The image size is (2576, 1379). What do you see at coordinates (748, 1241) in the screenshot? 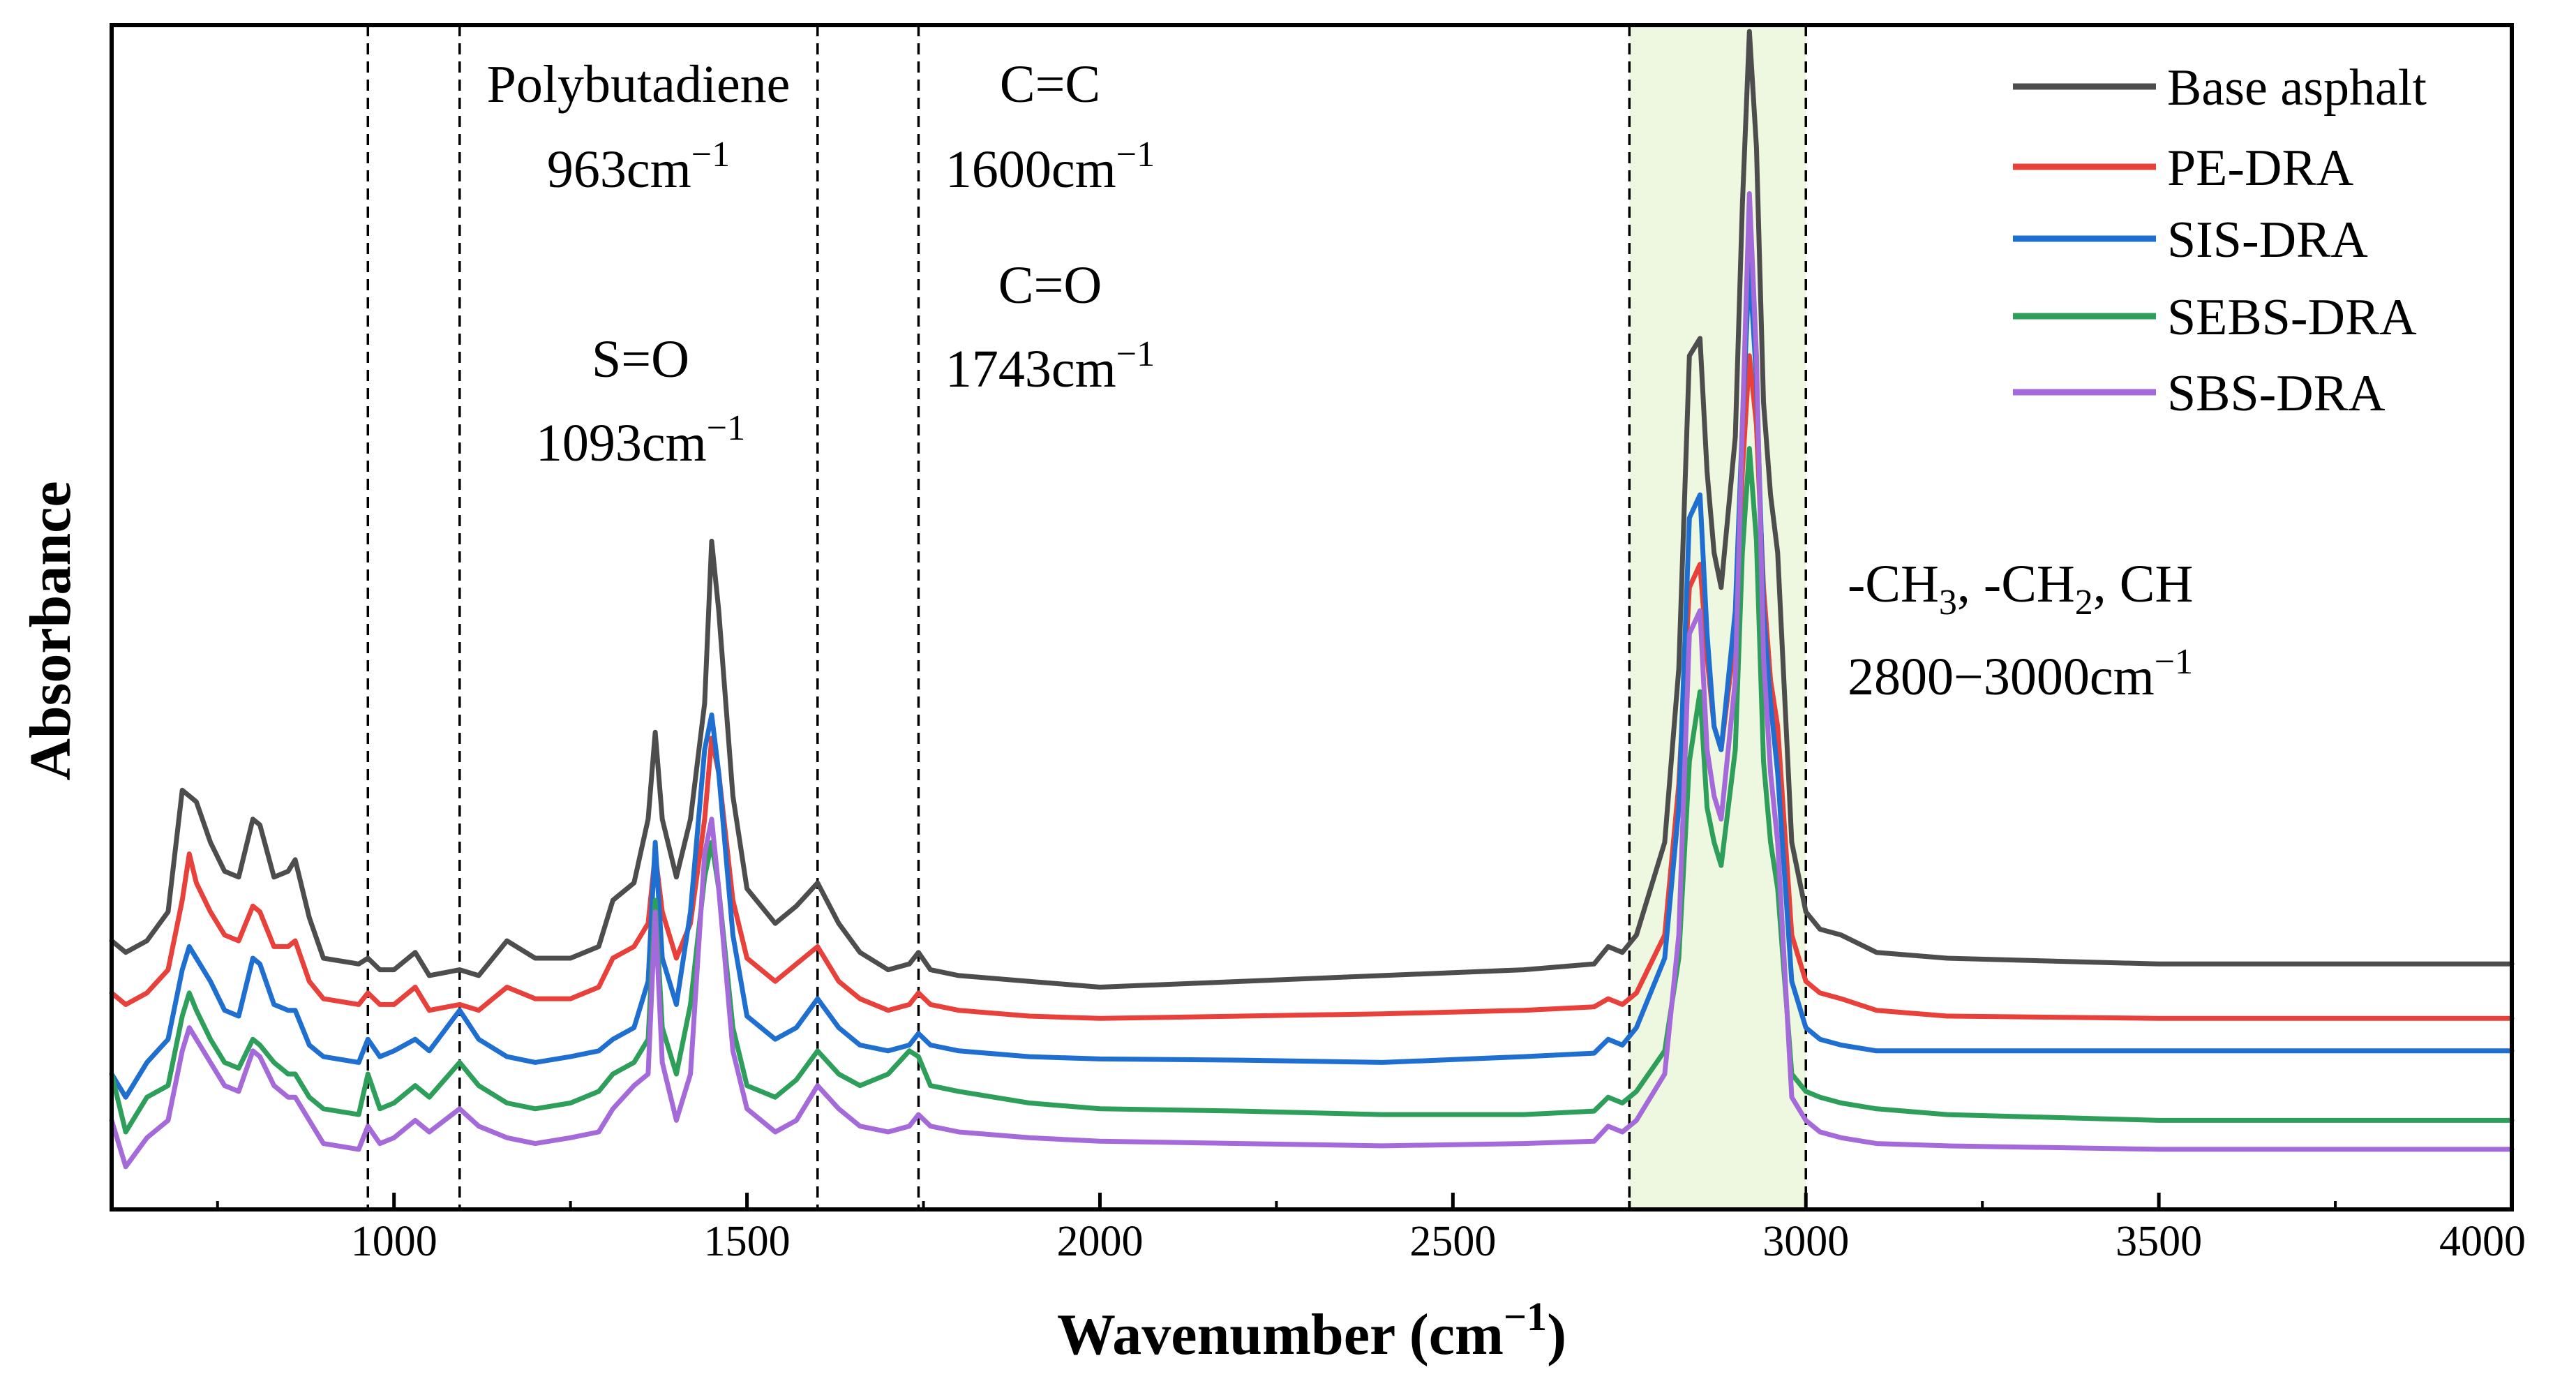
I see `x-tick-label-1500: 1500` at bounding box center [748, 1241].